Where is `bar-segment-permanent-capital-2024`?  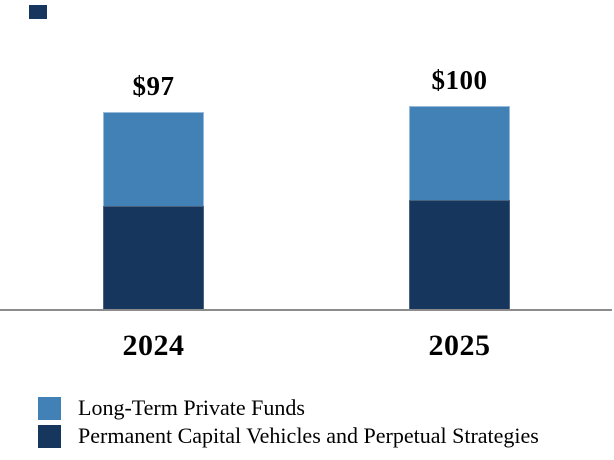
bar-segment-permanent-capital-2024 is located at coordinates (153, 258).